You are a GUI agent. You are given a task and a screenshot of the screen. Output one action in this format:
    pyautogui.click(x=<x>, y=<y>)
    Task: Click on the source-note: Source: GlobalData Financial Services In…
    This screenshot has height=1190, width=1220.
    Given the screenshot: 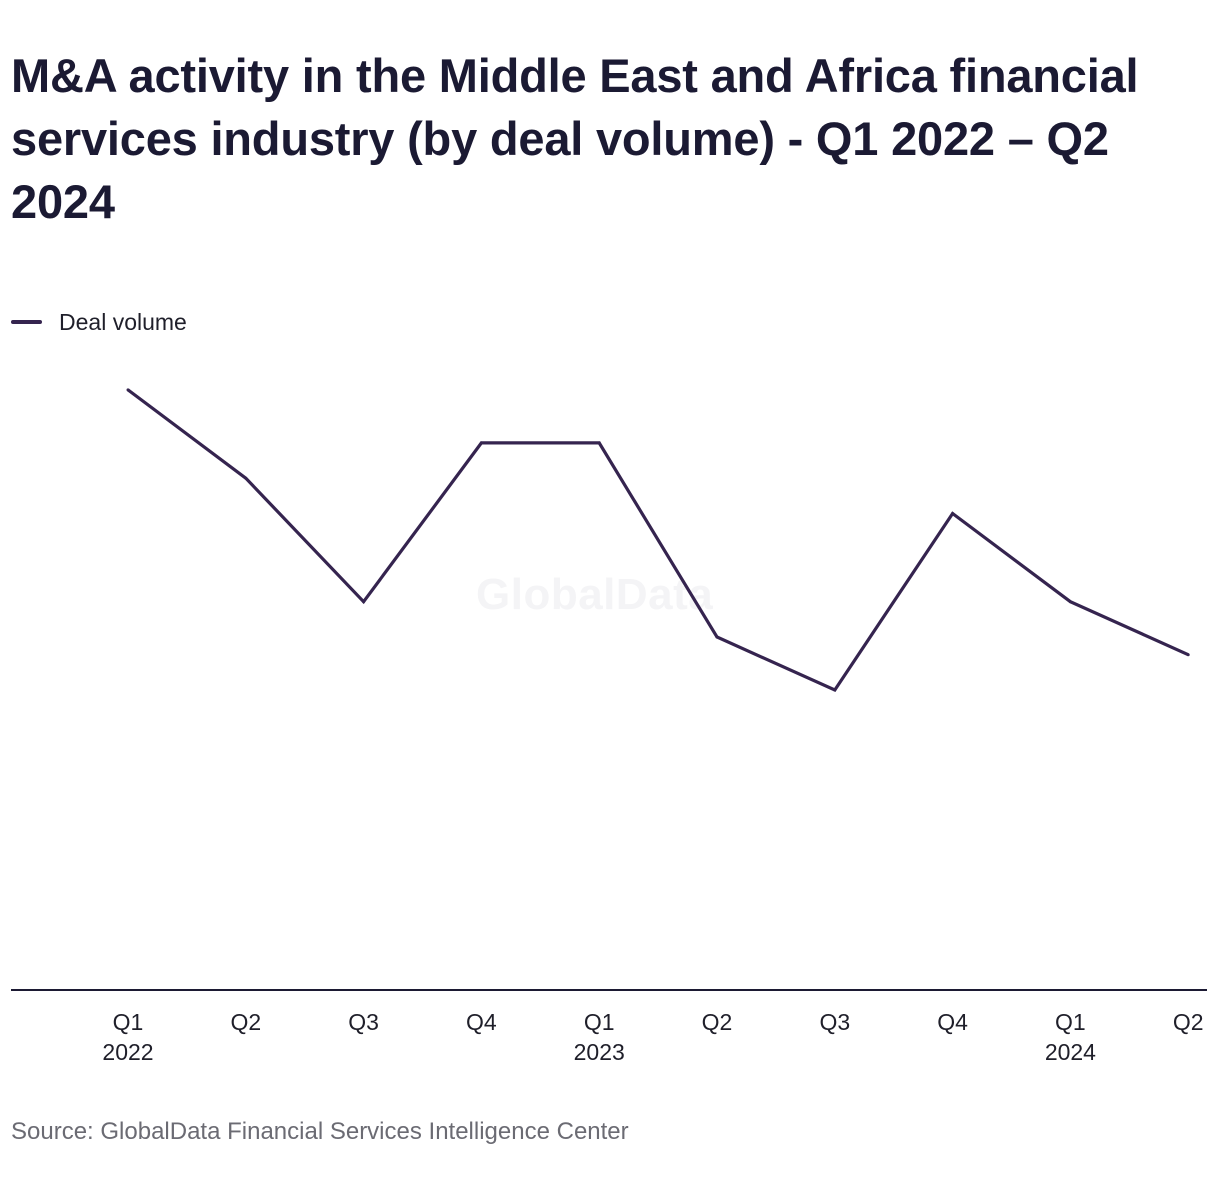 What is the action you would take?
    pyautogui.click(x=320, y=1131)
    